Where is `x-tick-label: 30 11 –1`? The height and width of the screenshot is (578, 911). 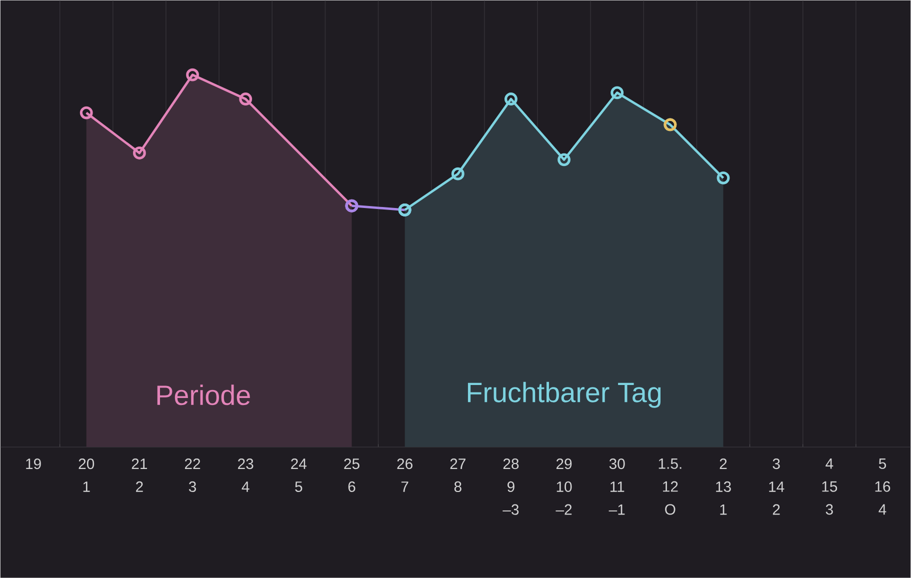
x-tick-label: 30 11 –1 is located at coordinates (616, 486).